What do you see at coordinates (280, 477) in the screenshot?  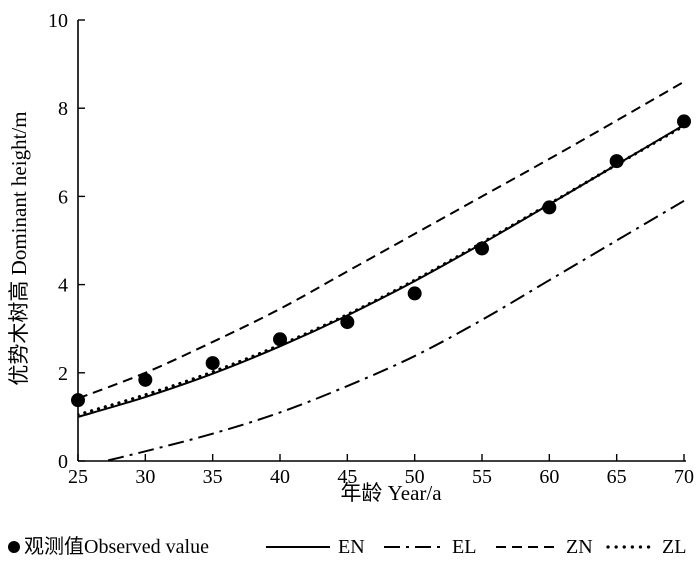 I see `x-tick-label: 40` at bounding box center [280, 477].